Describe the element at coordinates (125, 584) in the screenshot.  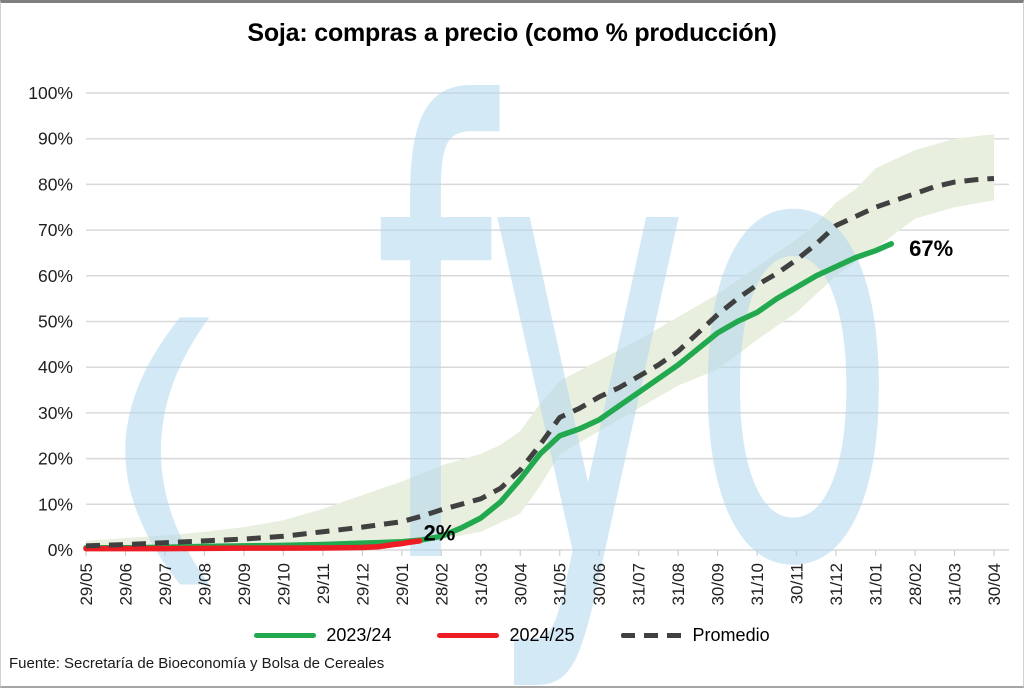
I see `x-axis-label: 29/06` at that location.